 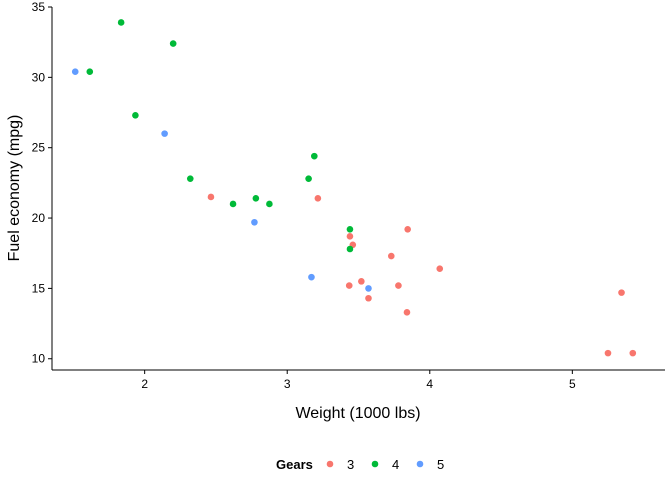 I want to click on legend: Gears 3 4 5, so click(x=360, y=464).